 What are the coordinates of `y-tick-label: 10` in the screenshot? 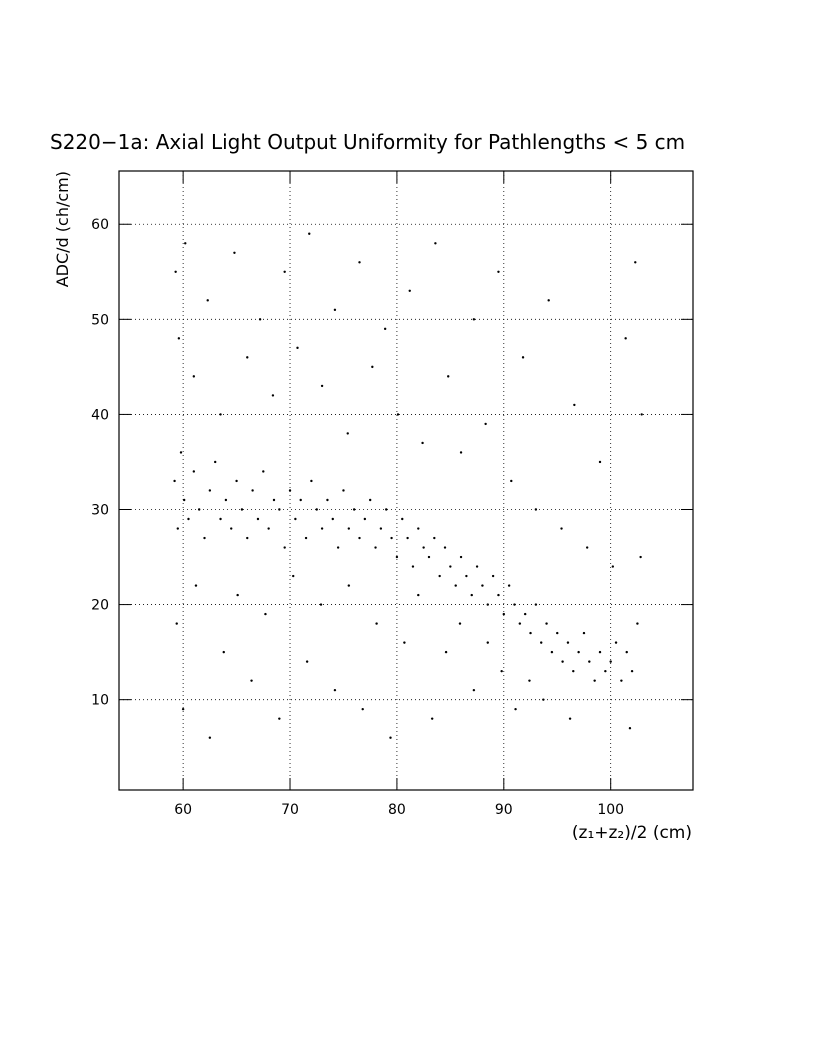 It's located at (100, 701).